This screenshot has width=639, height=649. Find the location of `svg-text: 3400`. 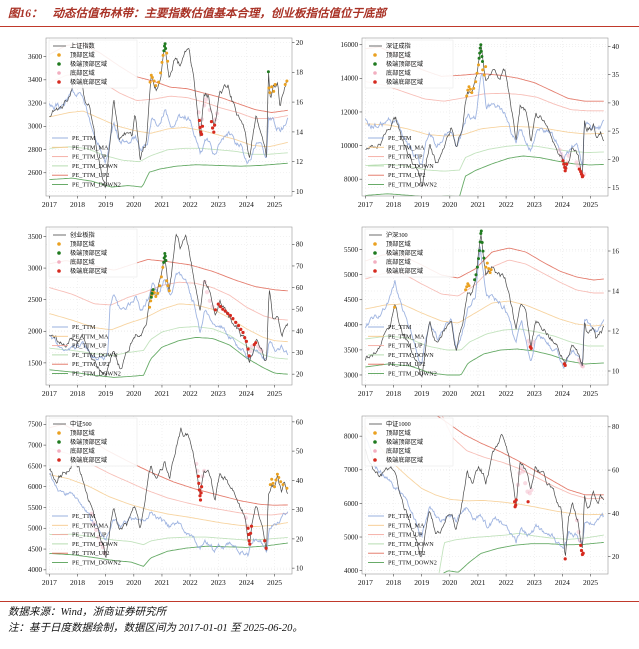

svg-text: 3400 is located at coordinates (35, 80).